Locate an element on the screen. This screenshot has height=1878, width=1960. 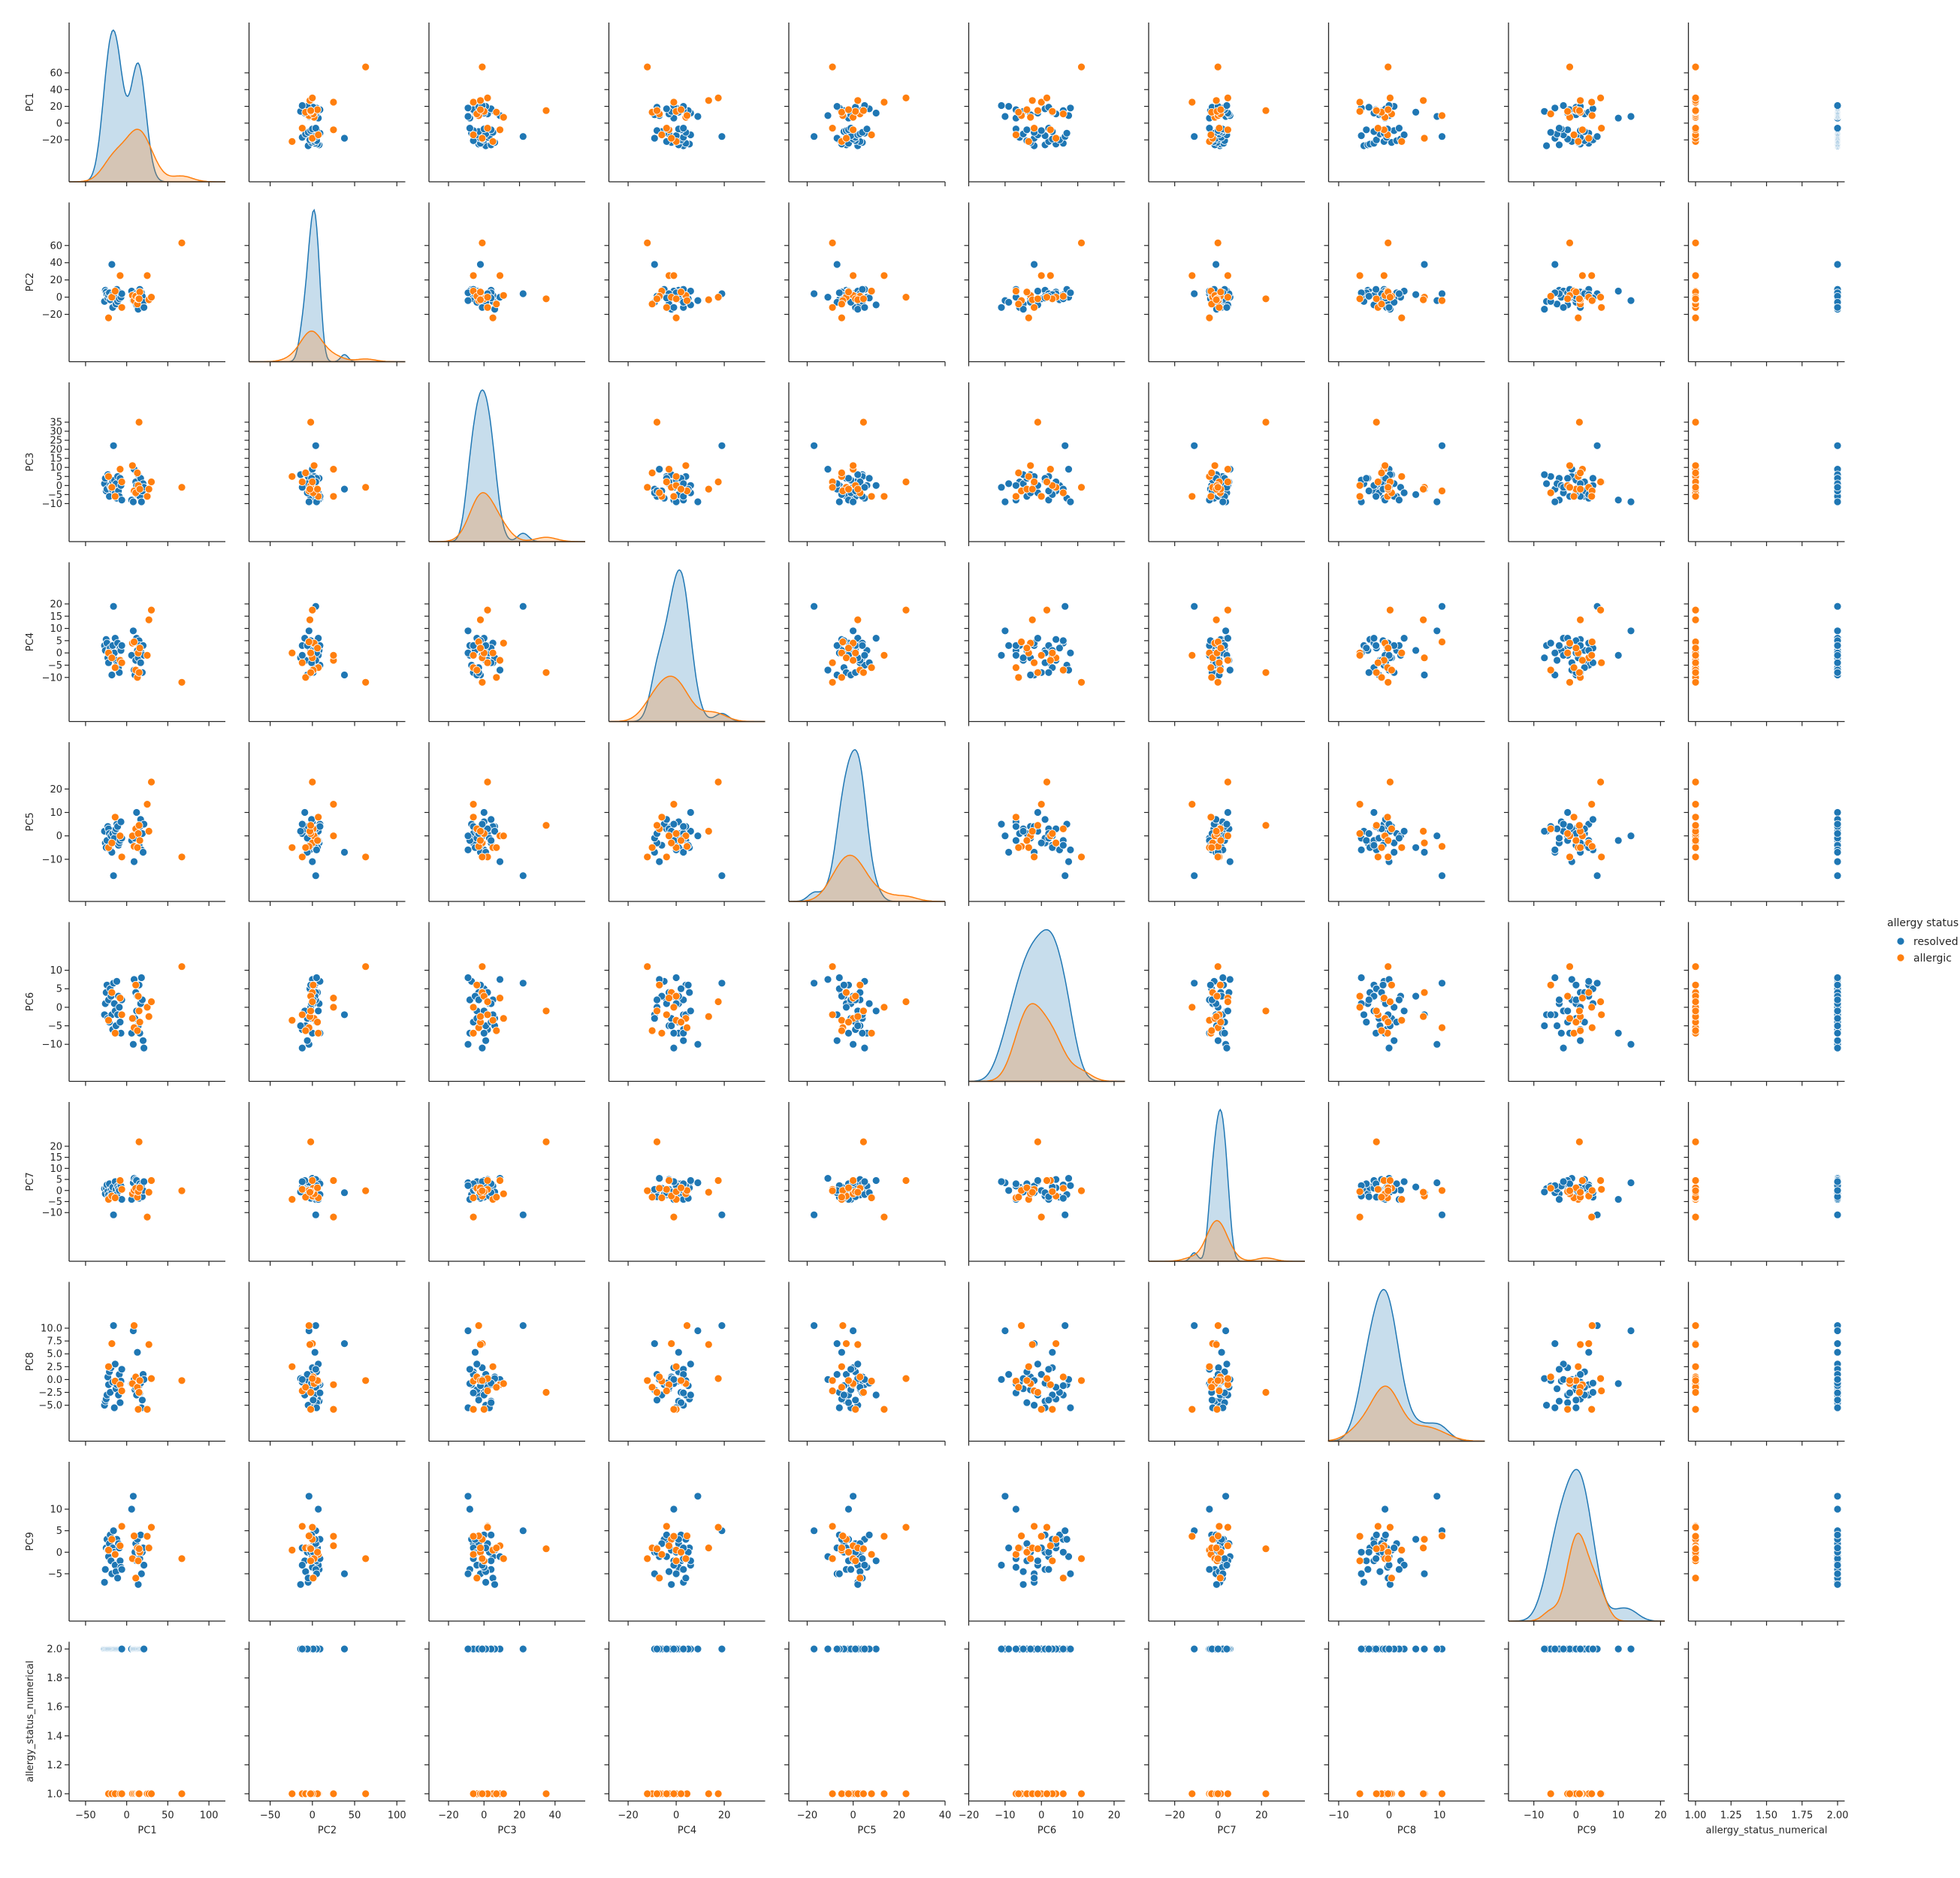
y-tick-label: 0 is located at coordinates (59, 1191).